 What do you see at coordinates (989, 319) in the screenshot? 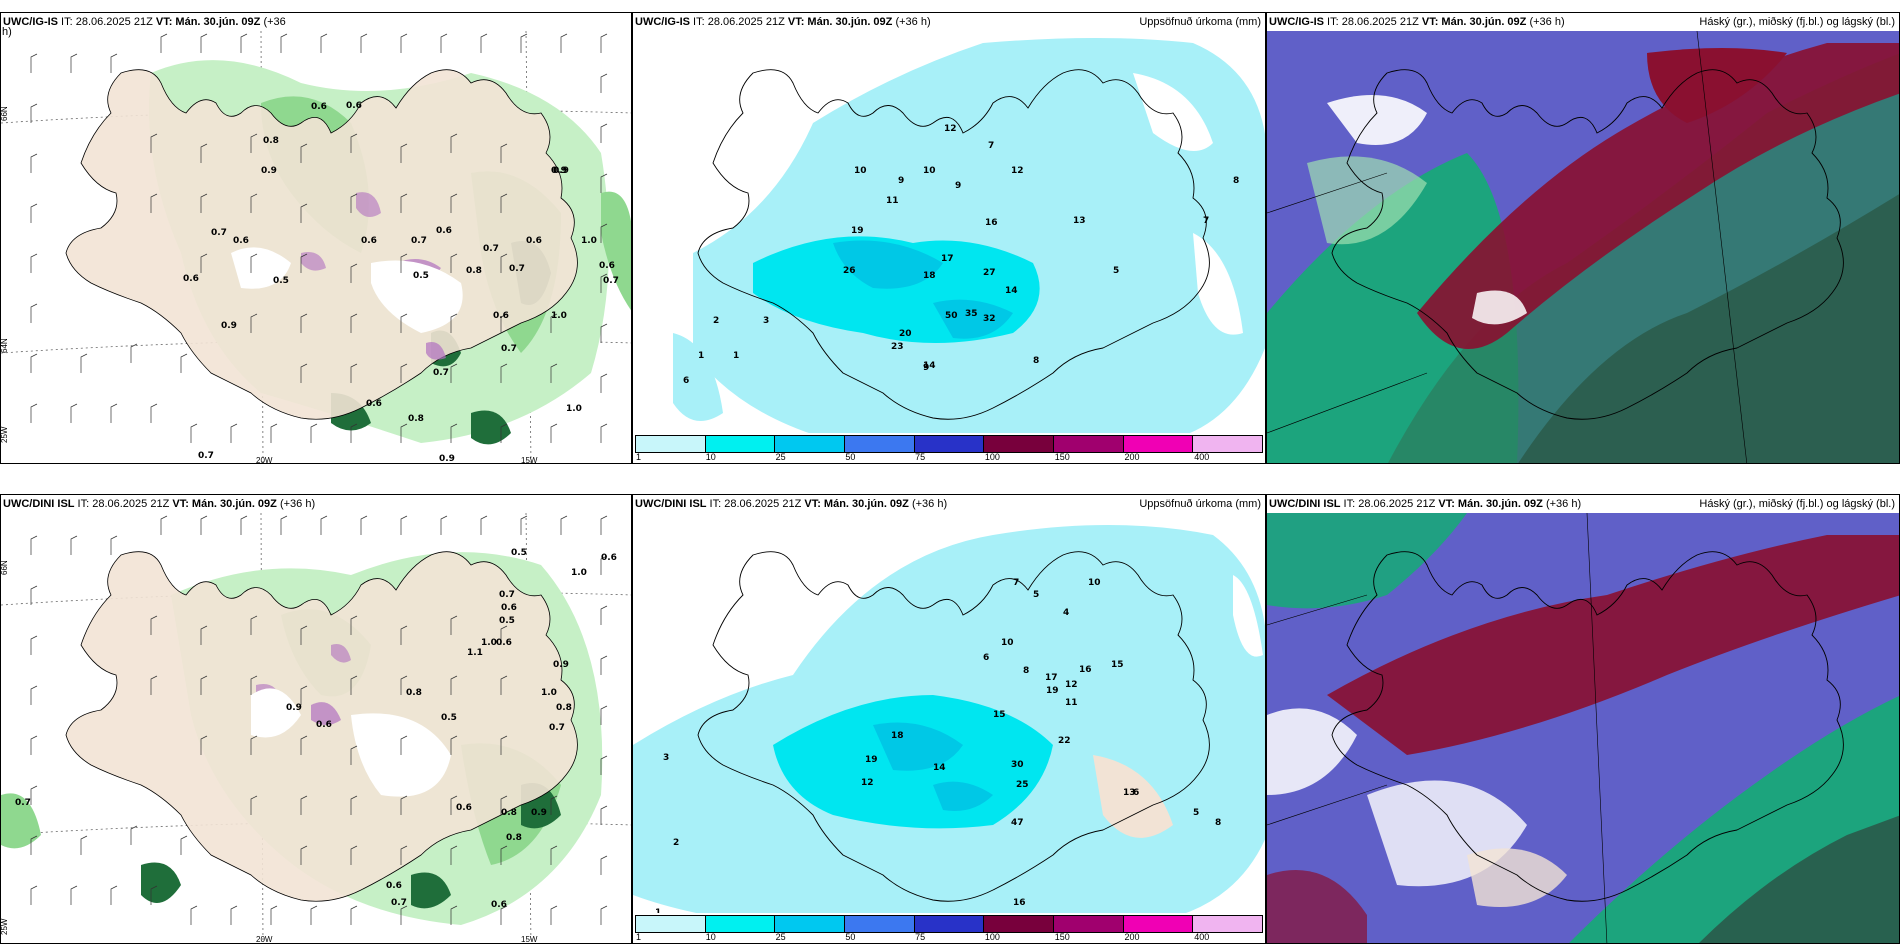
I see `accum-value: 32` at bounding box center [989, 319].